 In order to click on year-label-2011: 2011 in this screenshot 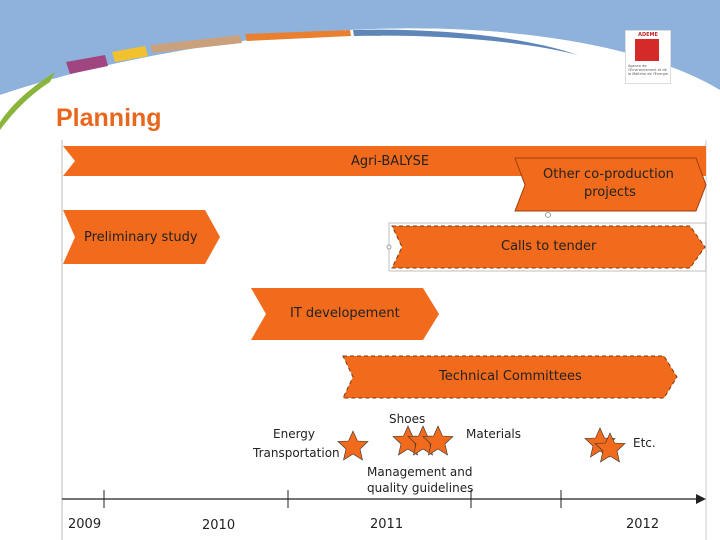, I will do `click(387, 524)`.